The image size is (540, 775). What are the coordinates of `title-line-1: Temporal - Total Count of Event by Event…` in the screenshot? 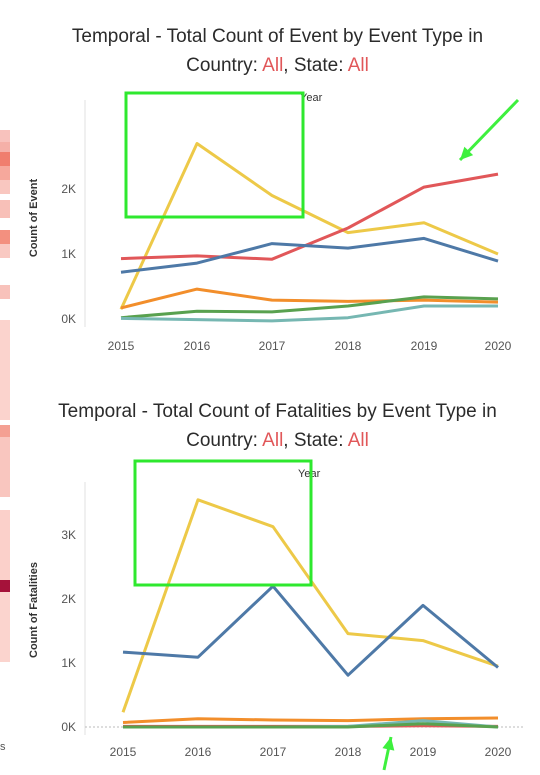 It's located at (277, 36).